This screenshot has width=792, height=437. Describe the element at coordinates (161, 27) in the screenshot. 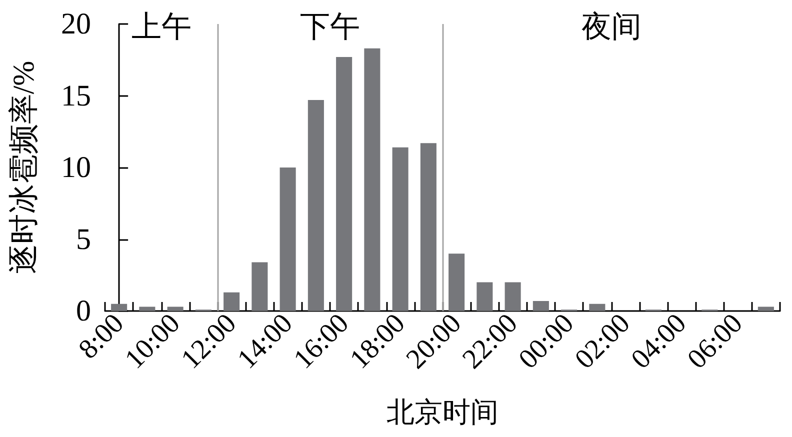

I see `annotation: 上午` at that location.